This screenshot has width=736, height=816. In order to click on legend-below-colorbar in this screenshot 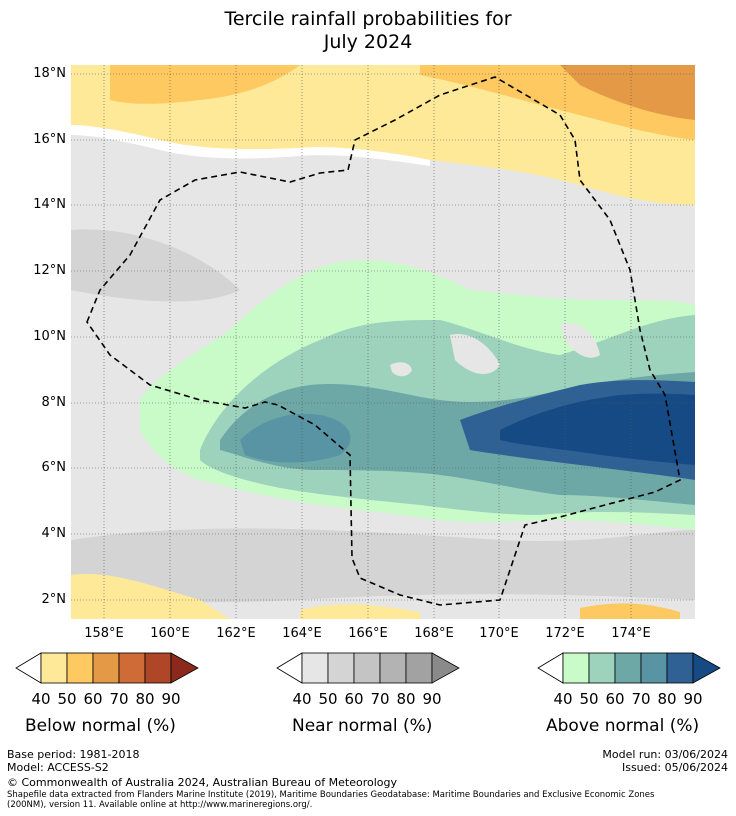, I will do `click(107, 668)`.